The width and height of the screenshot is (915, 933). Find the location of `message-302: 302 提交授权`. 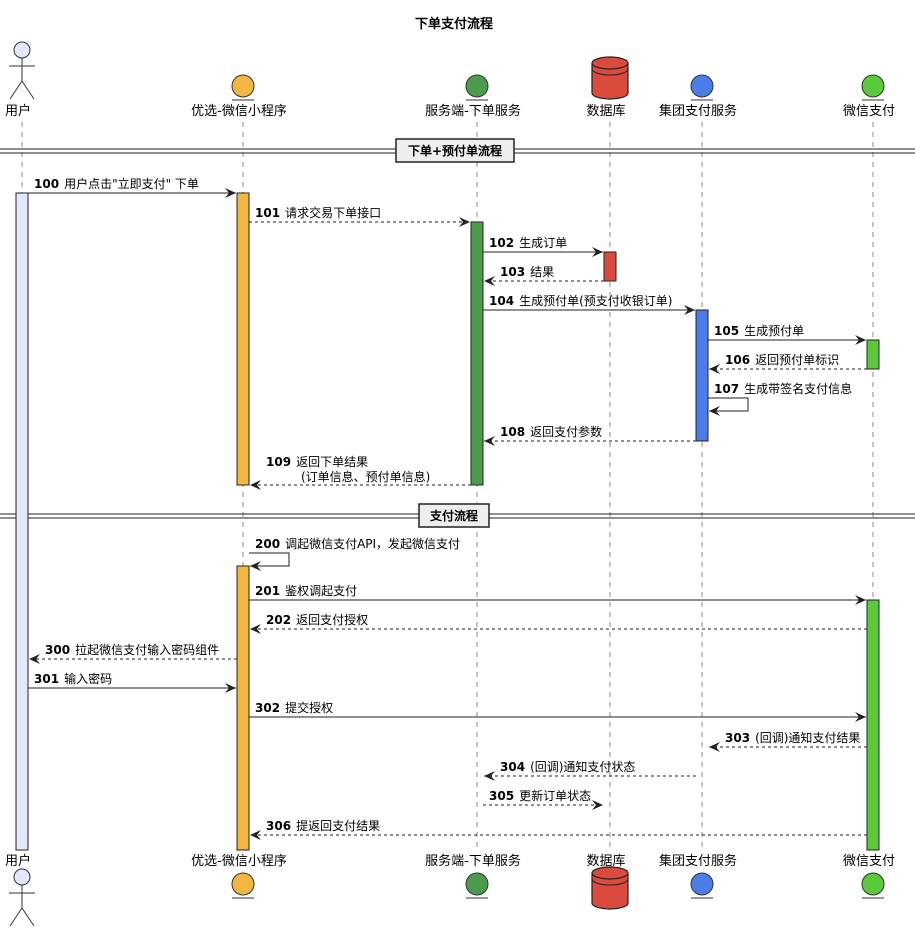

message-302: 302 提交授权 is located at coordinates (557, 711).